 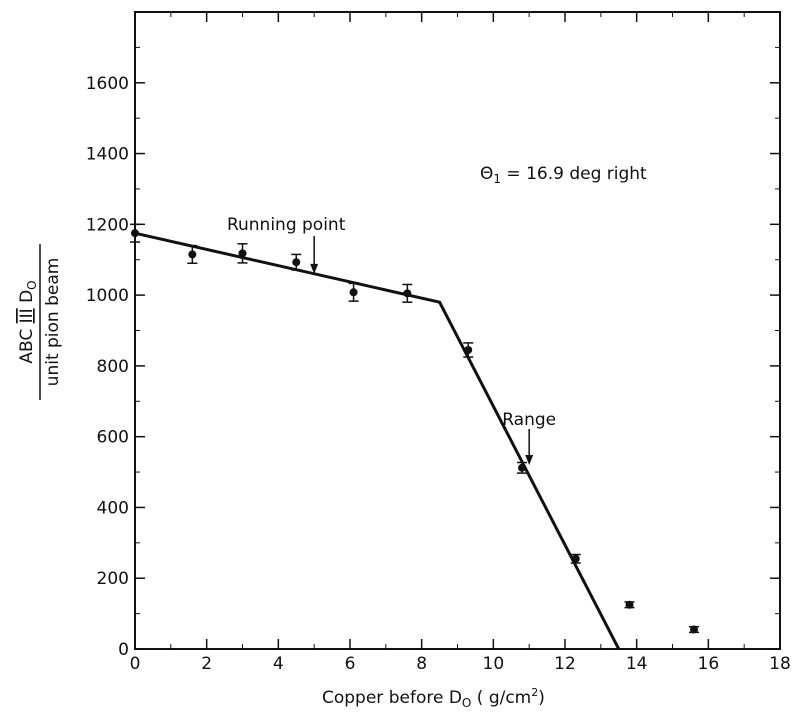 What do you see at coordinates (565, 664) in the screenshot?
I see `x-tick-label: 12` at bounding box center [565, 664].